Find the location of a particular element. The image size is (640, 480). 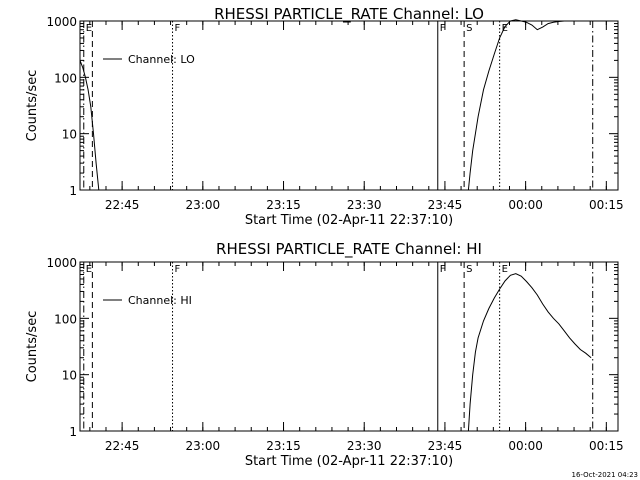

plot-timestamp: 16-Oct-2021 04:23 is located at coordinates (605, 475).